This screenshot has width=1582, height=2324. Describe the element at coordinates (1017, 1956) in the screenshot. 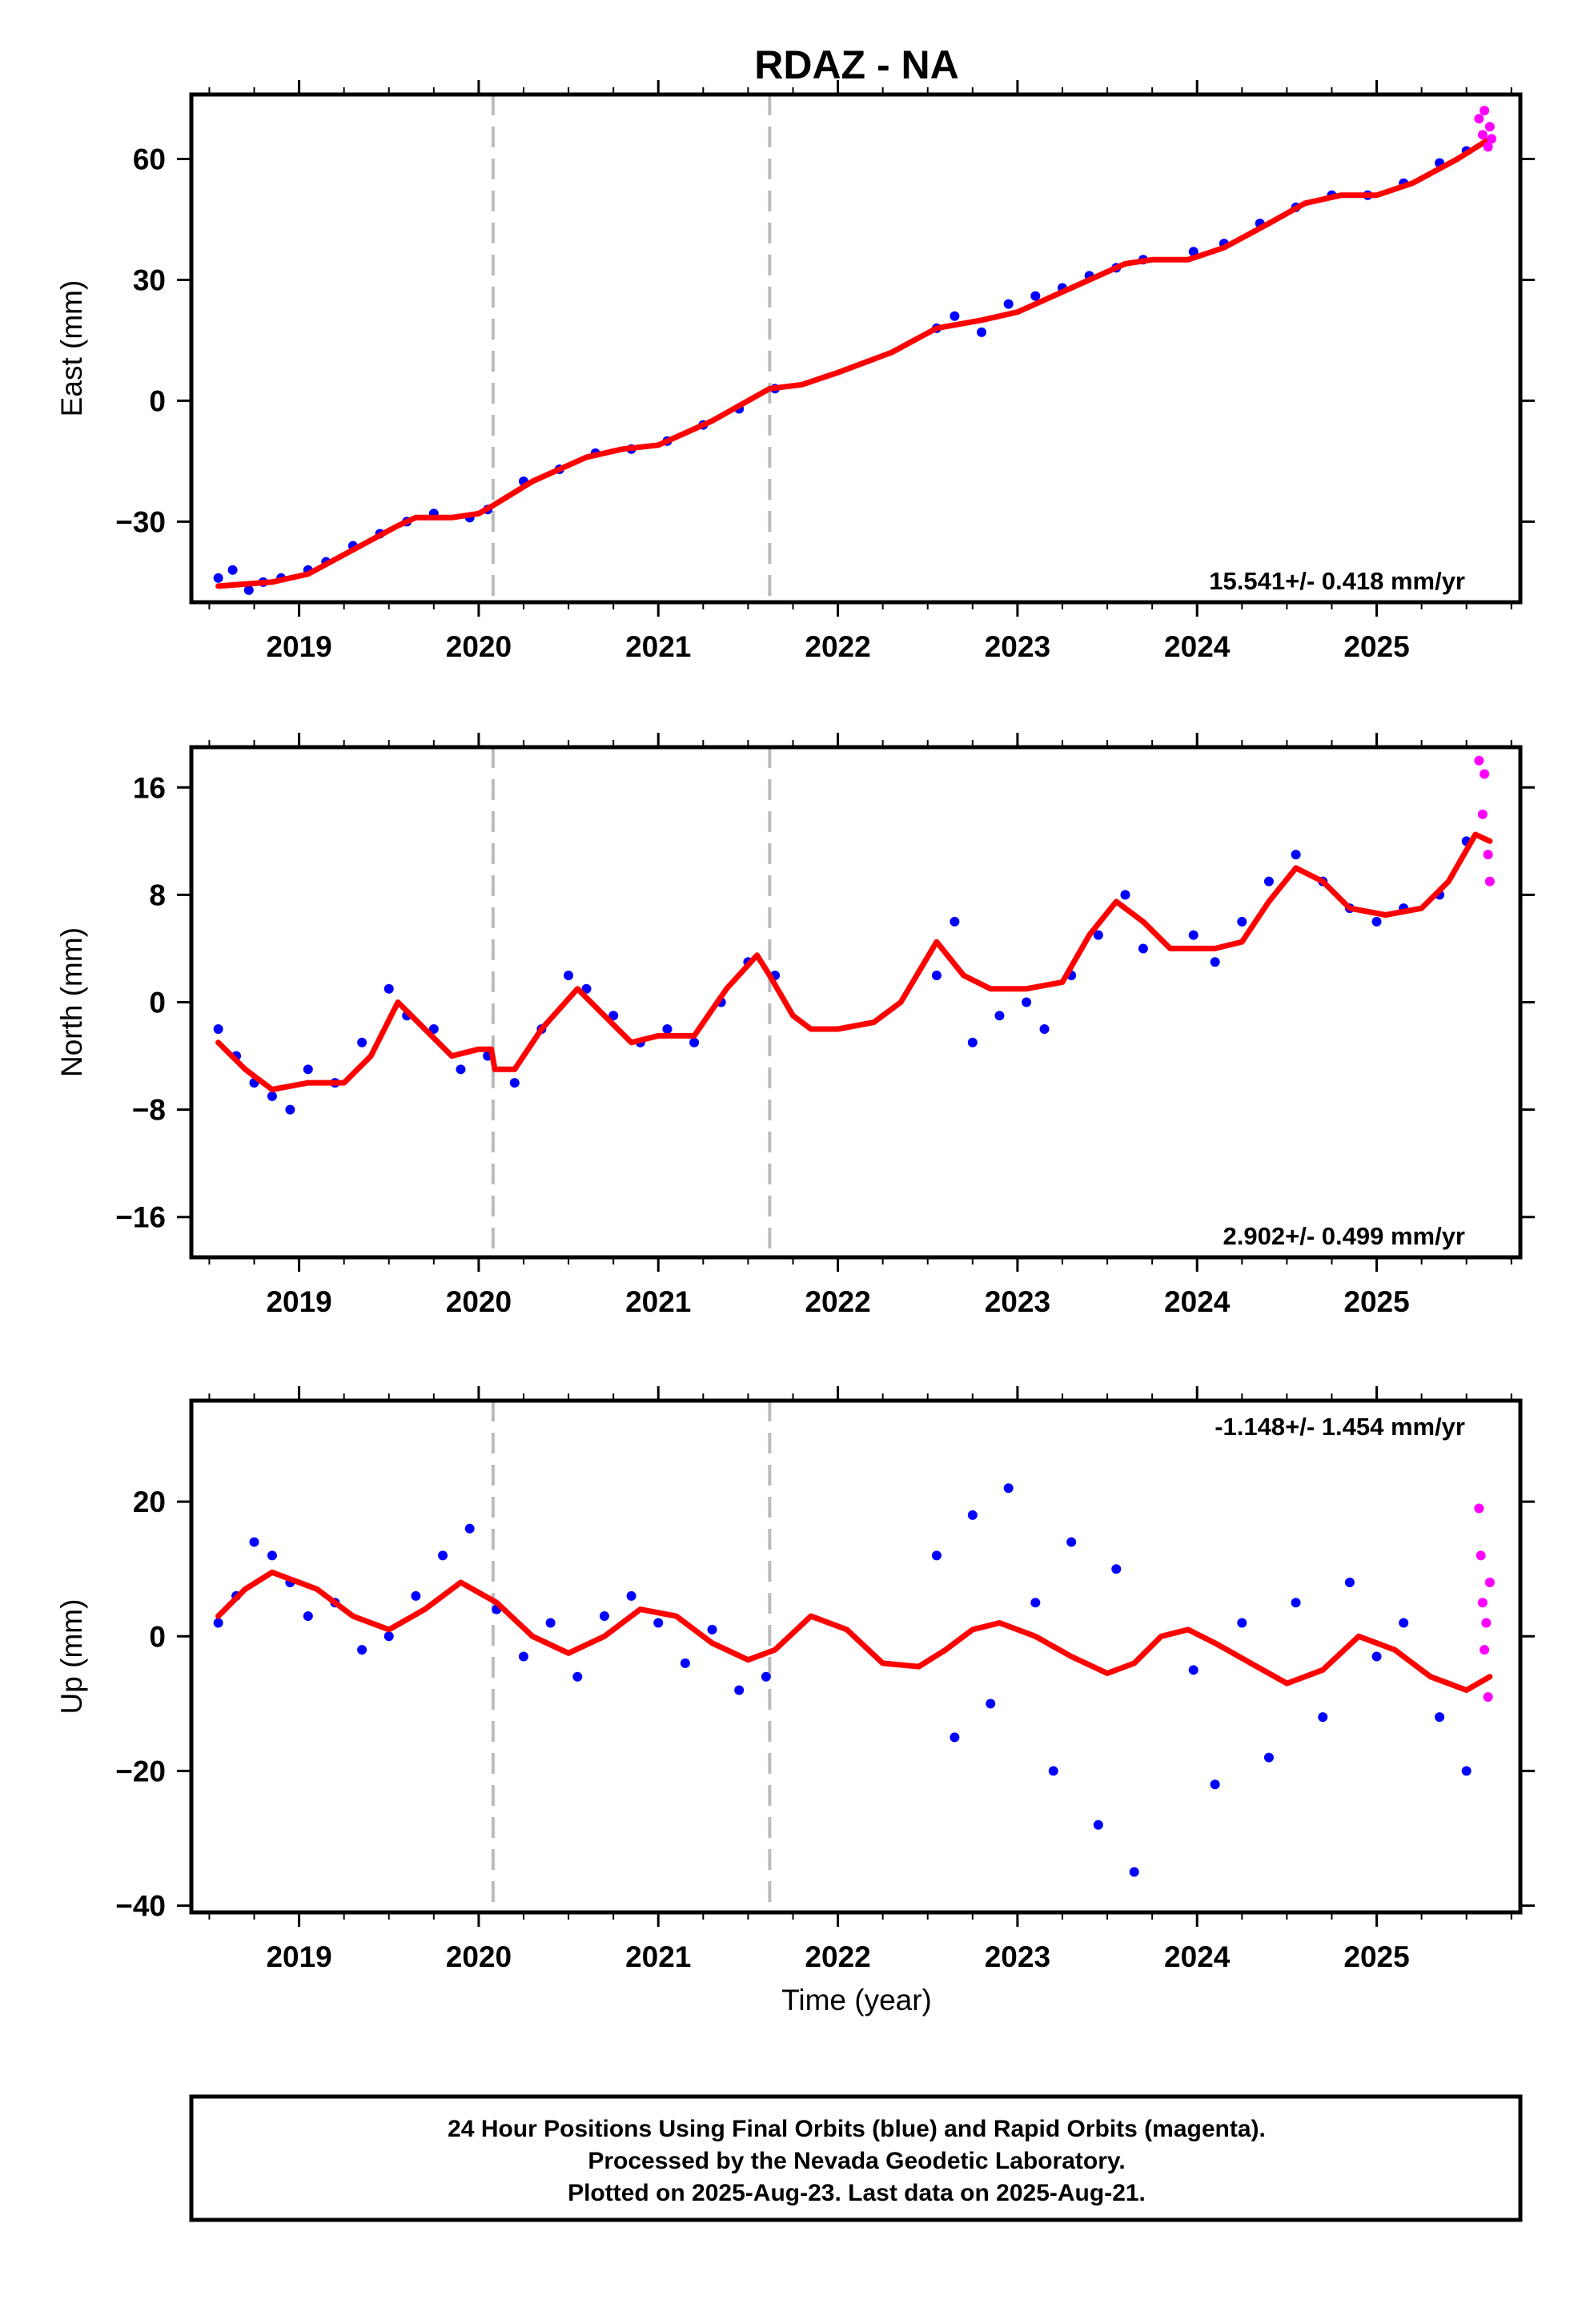

I see `up-x-tick-label: 2023` at that location.